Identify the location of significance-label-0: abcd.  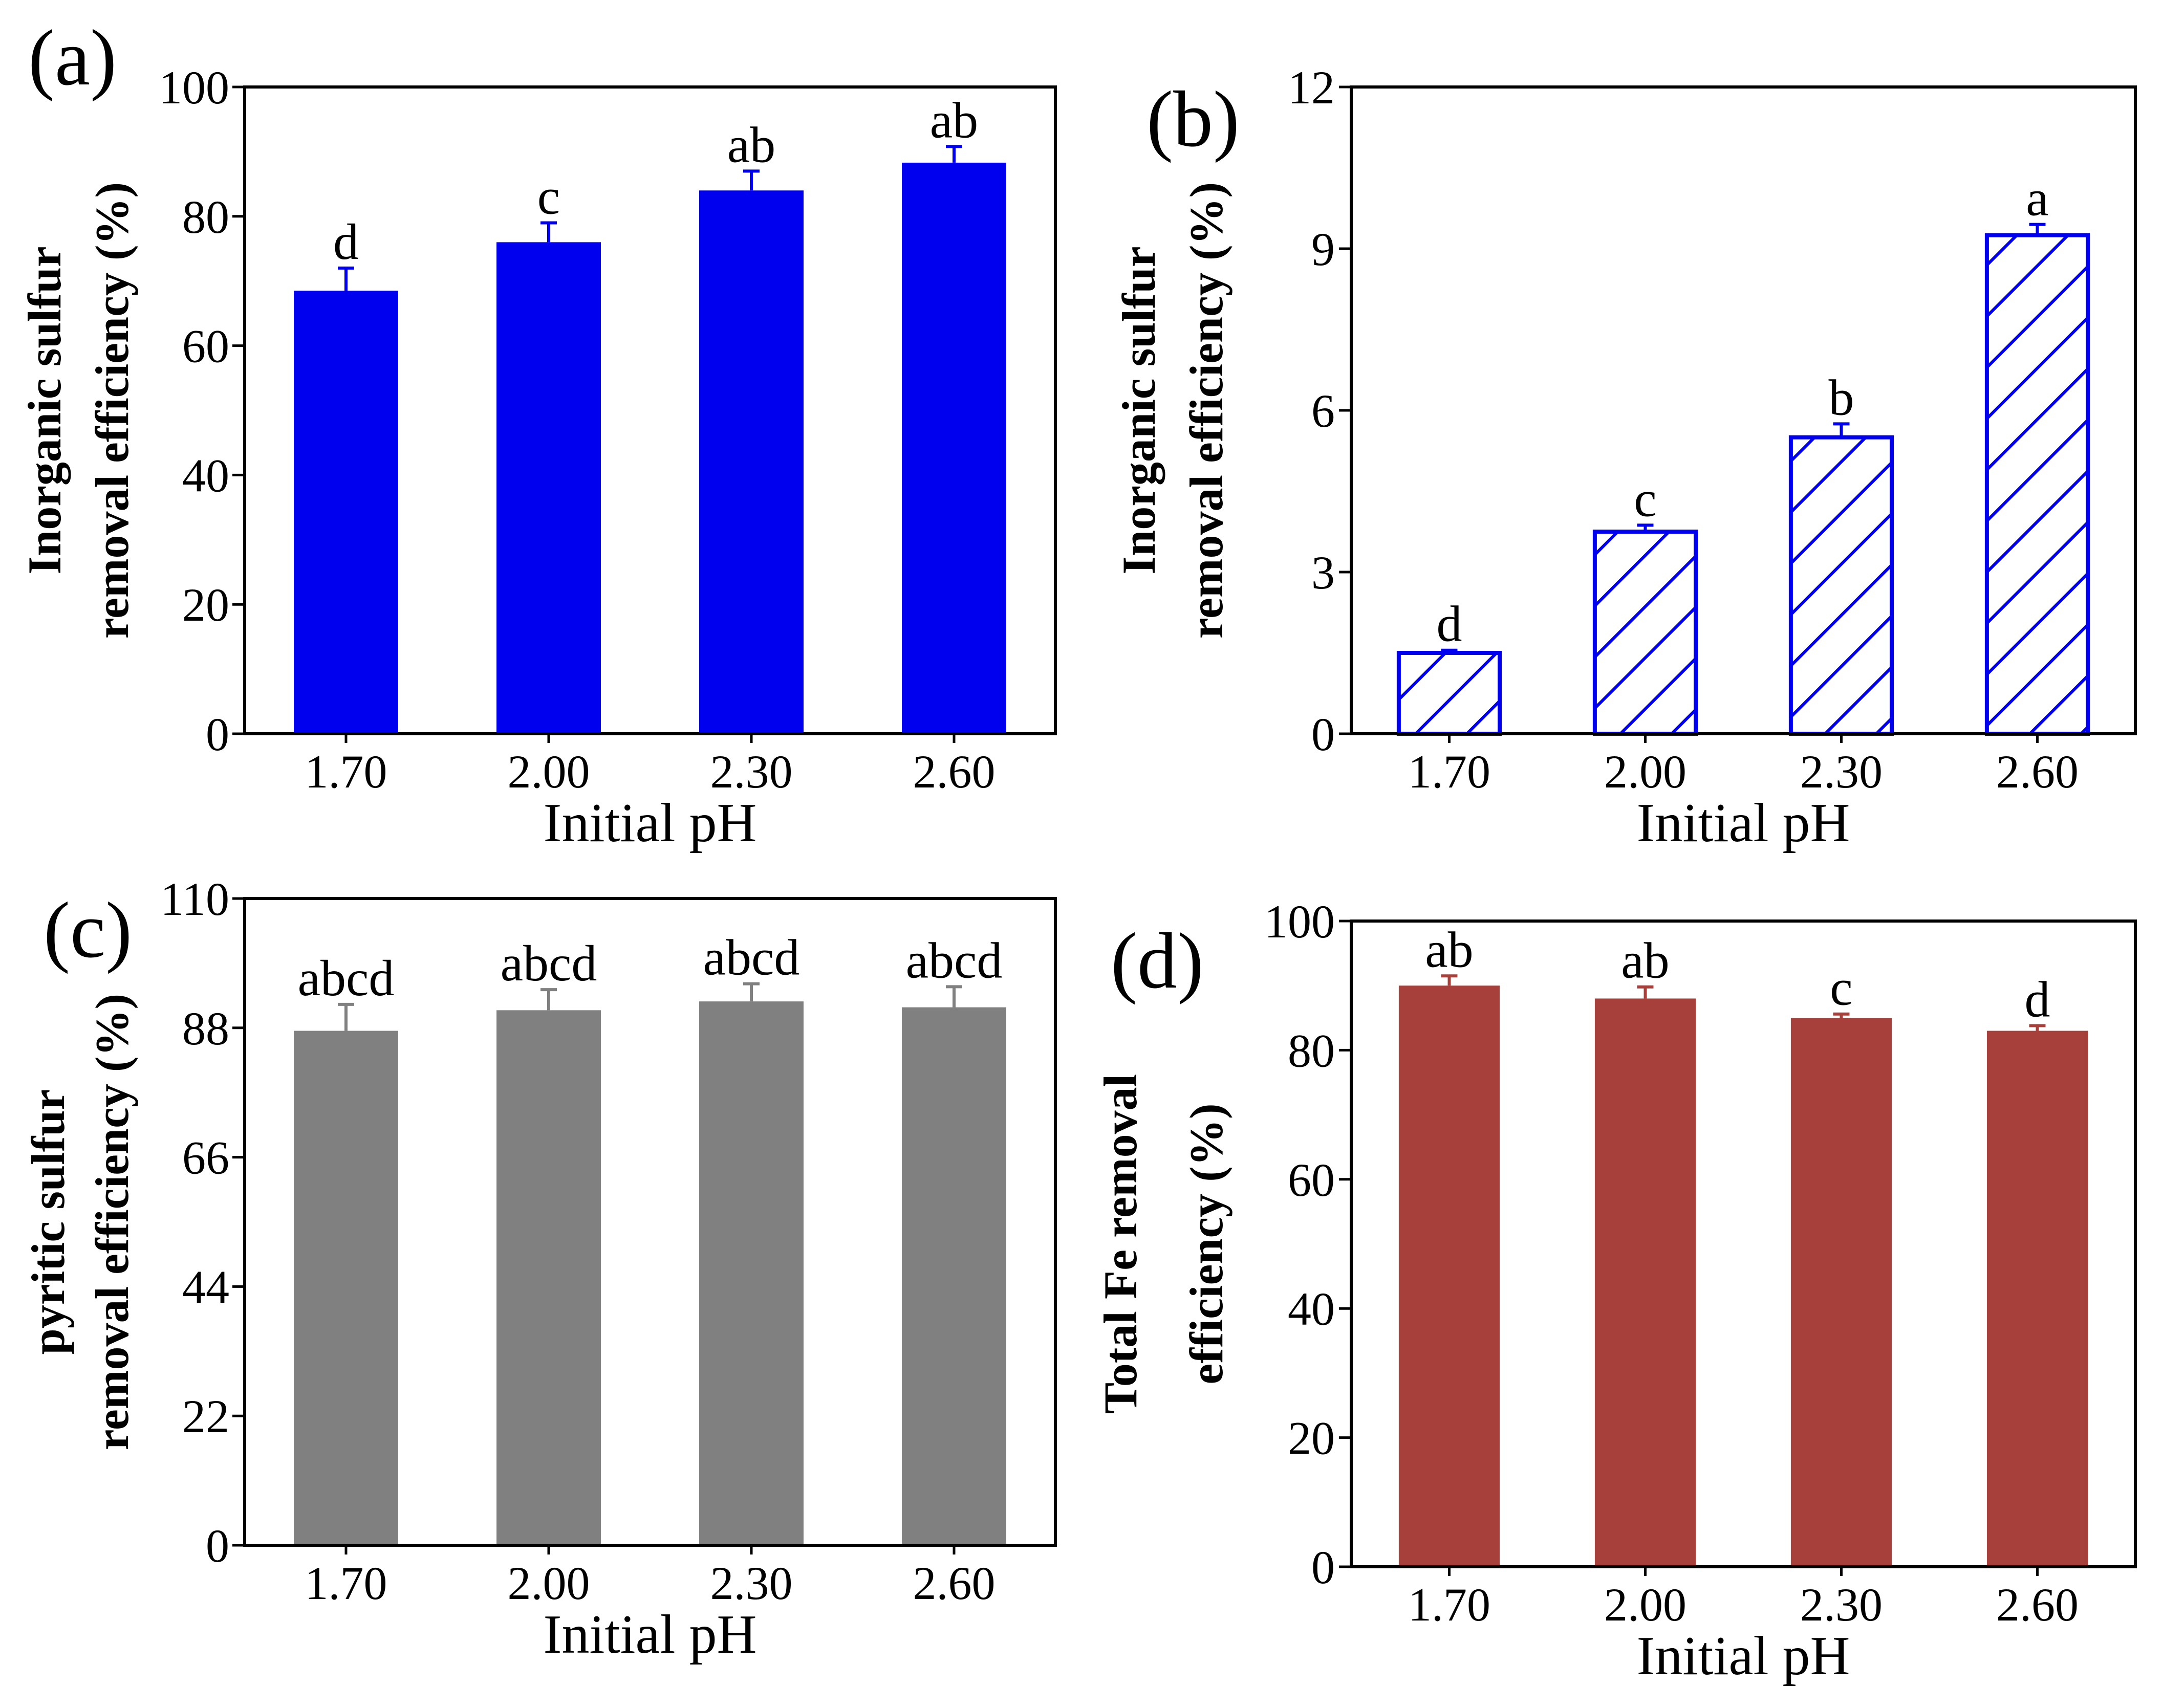
(346, 978).